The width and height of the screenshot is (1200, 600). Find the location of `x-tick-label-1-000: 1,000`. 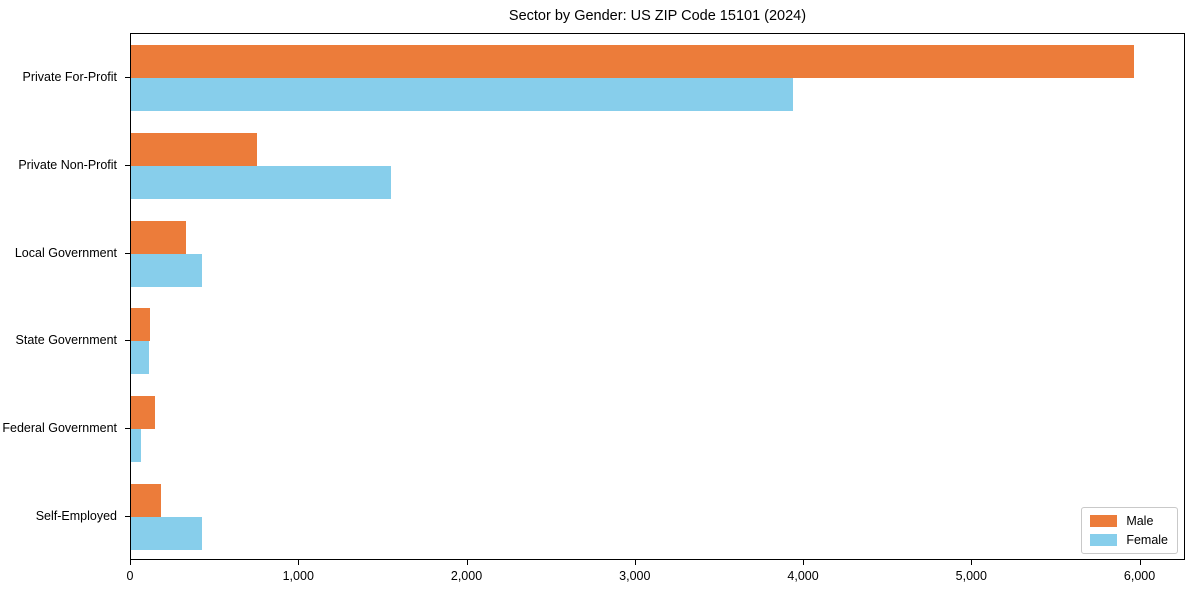

x-tick-label-1-000: 1,000 is located at coordinates (298, 576).